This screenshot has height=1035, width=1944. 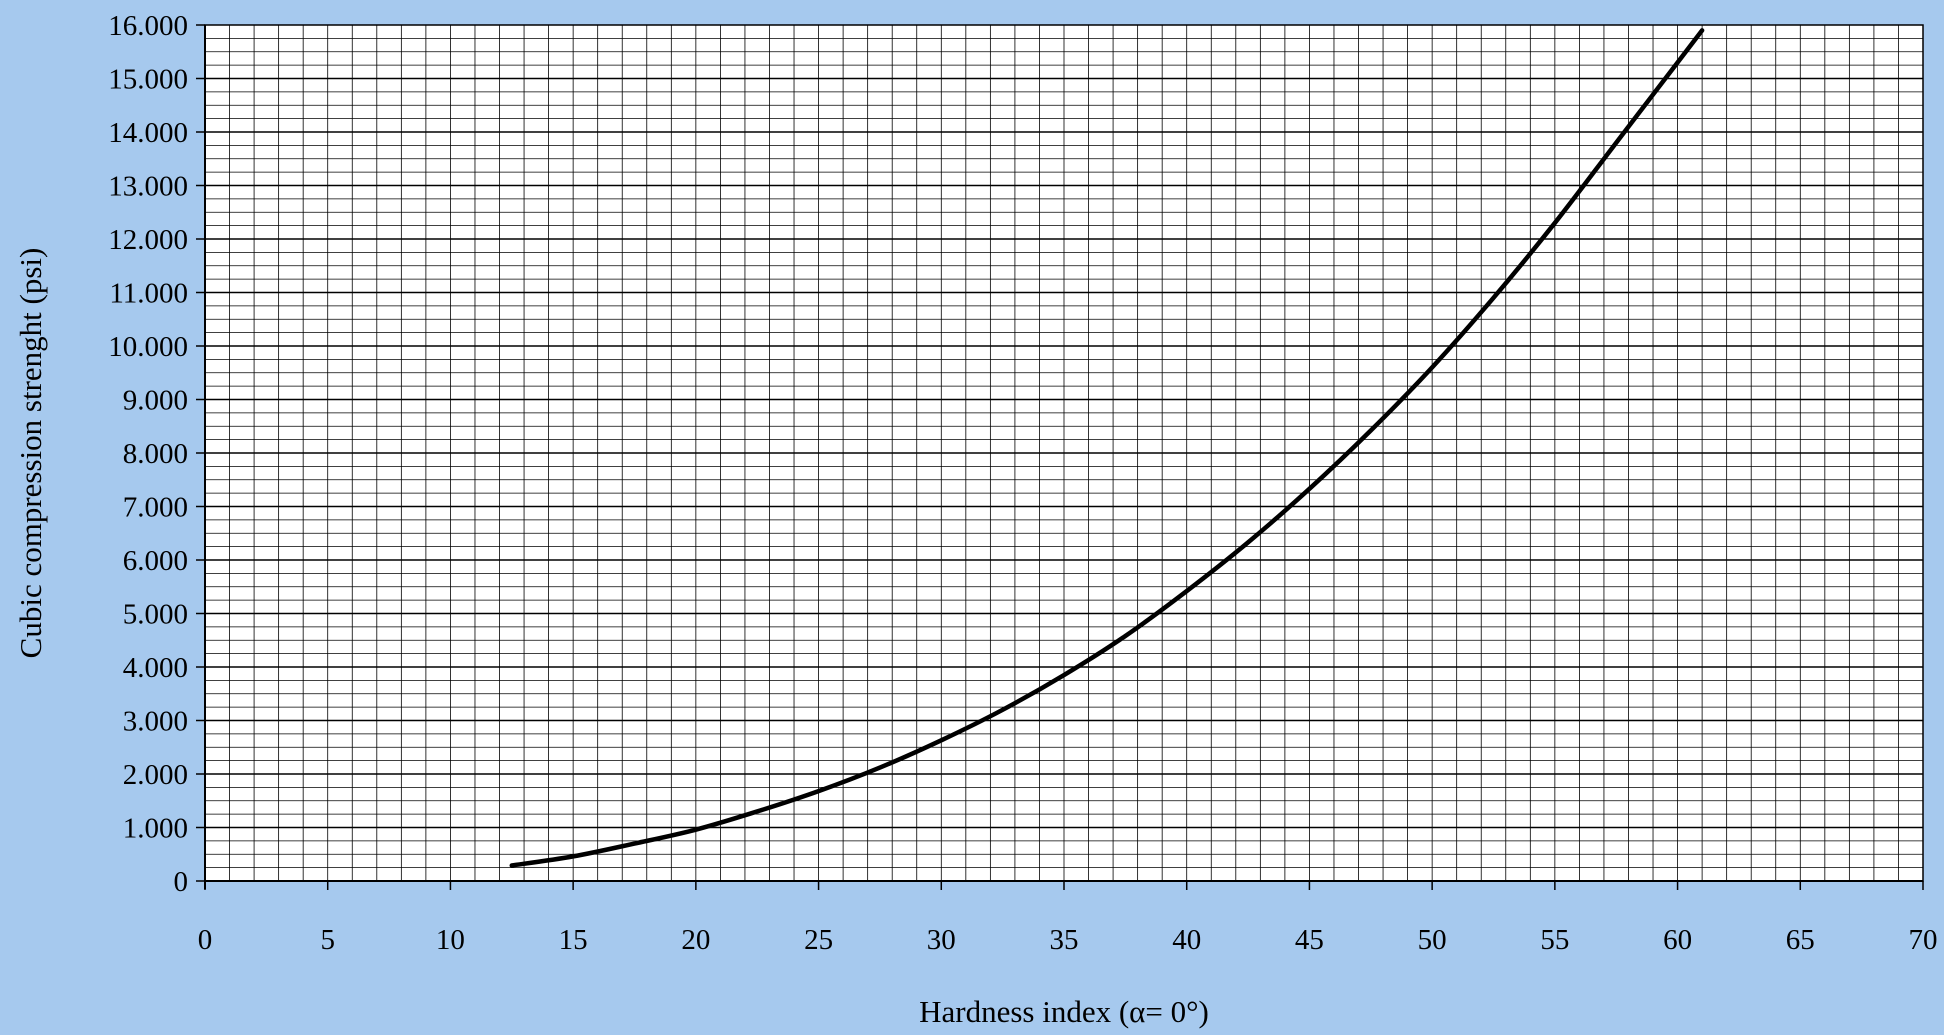 I want to click on x-tick-label: 60, so click(x=1677, y=940).